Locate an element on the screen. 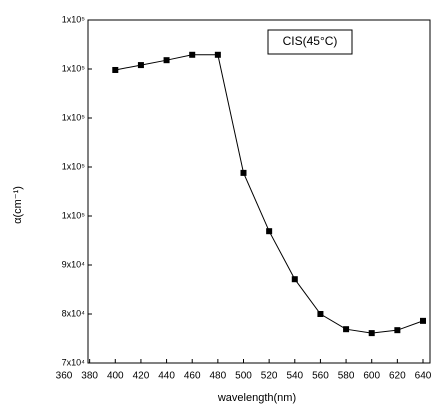  annotation-box is located at coordinates (310, 42).